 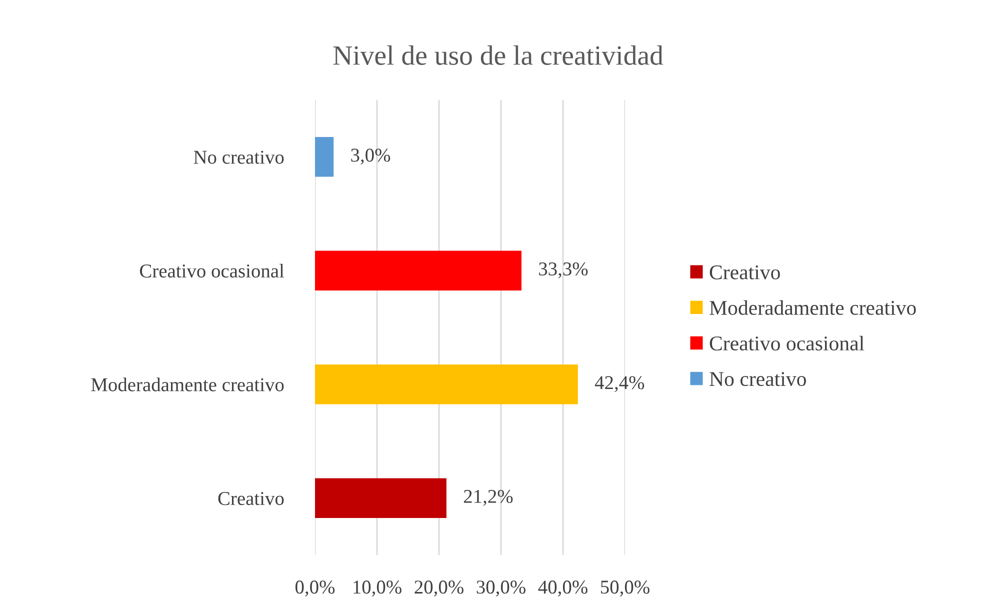 I want to click on data-label: 21,2%, so click(x=488, y=498).